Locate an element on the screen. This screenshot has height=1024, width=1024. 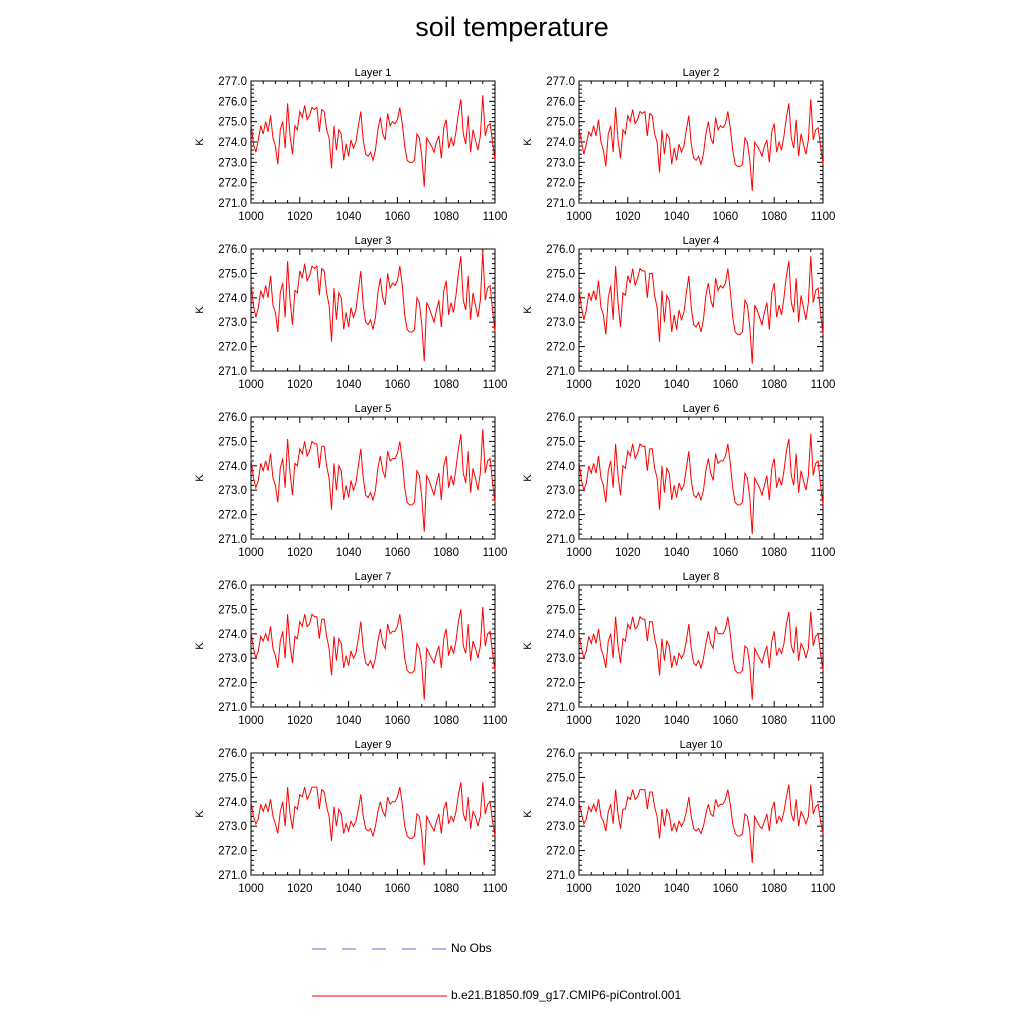
panel-title: Layer 5 is located at coordinates (373, 409).